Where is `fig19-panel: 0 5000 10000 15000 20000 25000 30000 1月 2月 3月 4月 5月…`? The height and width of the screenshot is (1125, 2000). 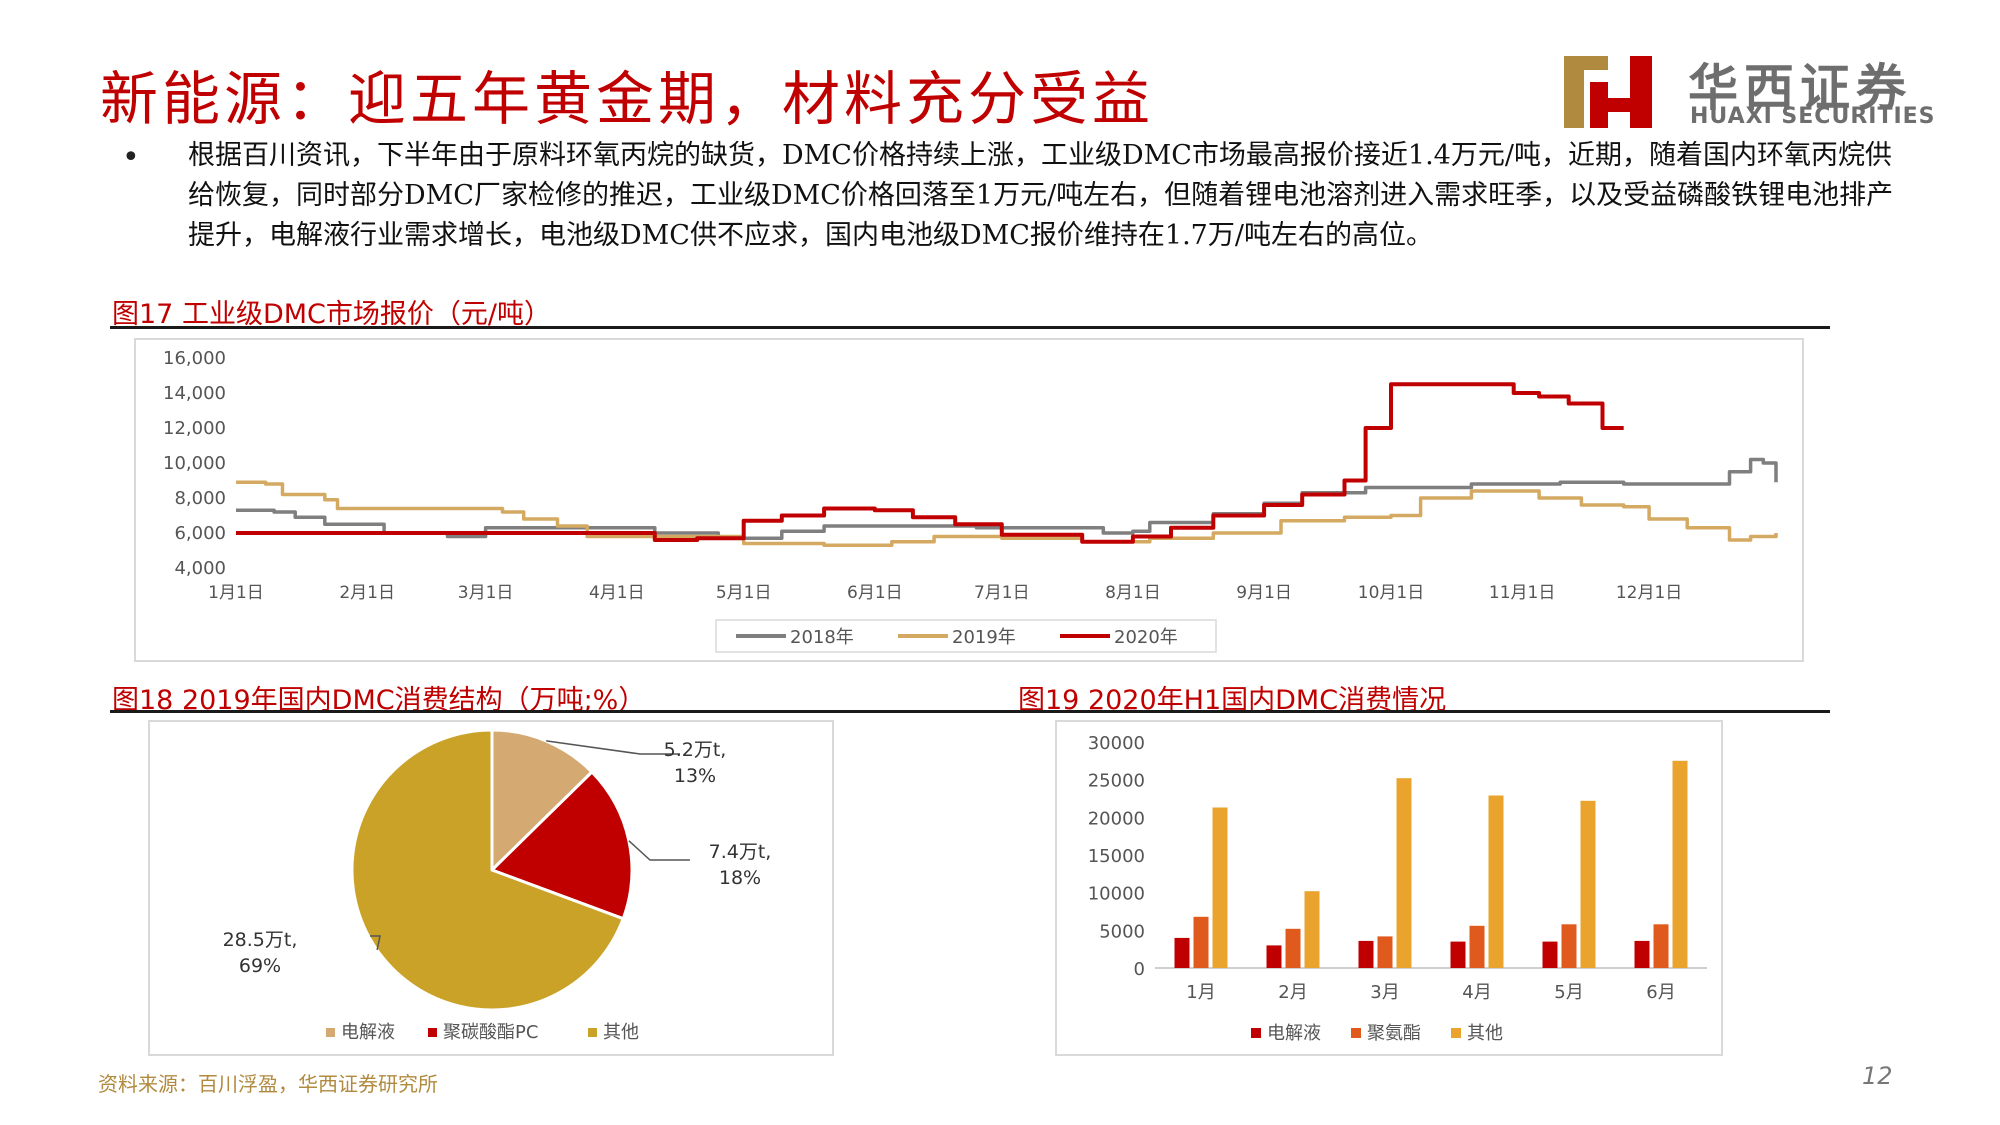 fig19-panel: 0 5000 10000 15000 20000 25000 30000 1月 2月 3月 4月 5月… is located at coordinates (1389, 888).